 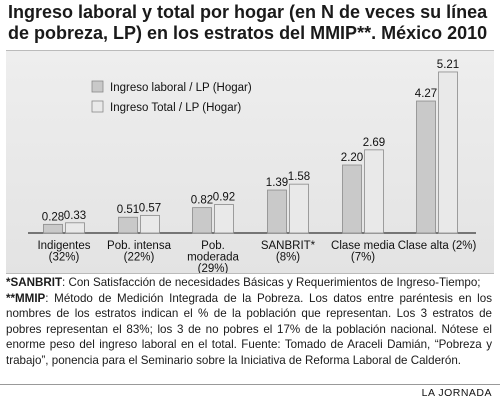 I want to click on sanbrit-key: *SANBRIT, so click(x=34, y=282).